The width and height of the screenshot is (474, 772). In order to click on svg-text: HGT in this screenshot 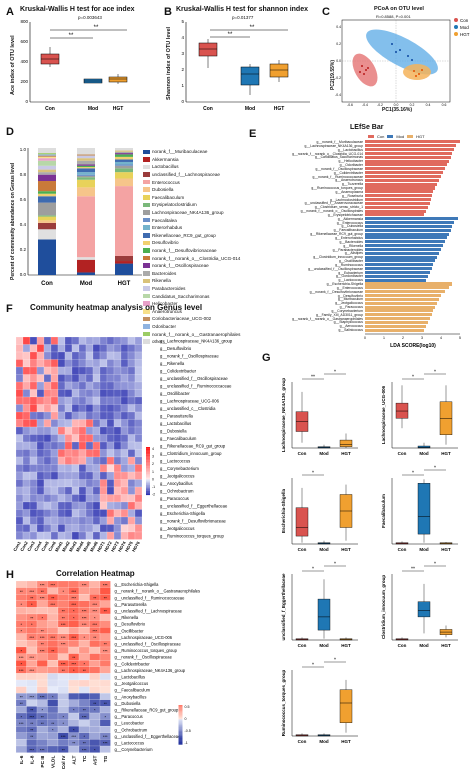, I will do `click(465, 34)`.